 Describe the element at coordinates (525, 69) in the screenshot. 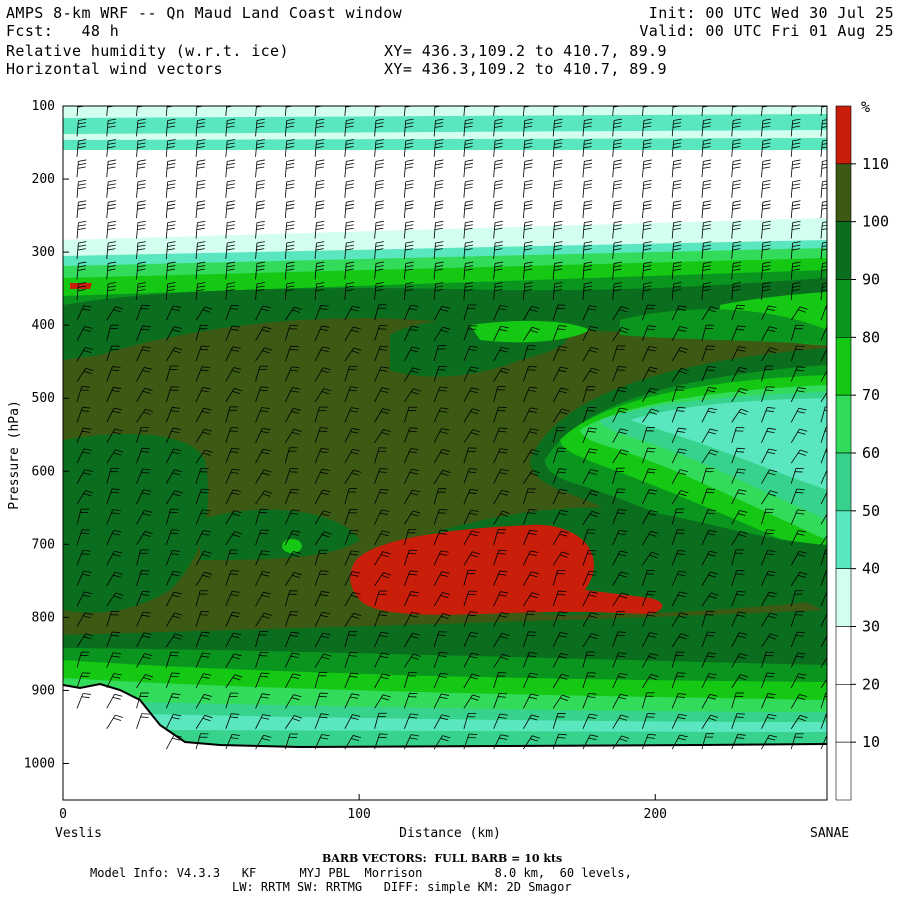

I see `xy-range-2: XY= 436.3,109.2 to 410.7, 89.9` at that location.